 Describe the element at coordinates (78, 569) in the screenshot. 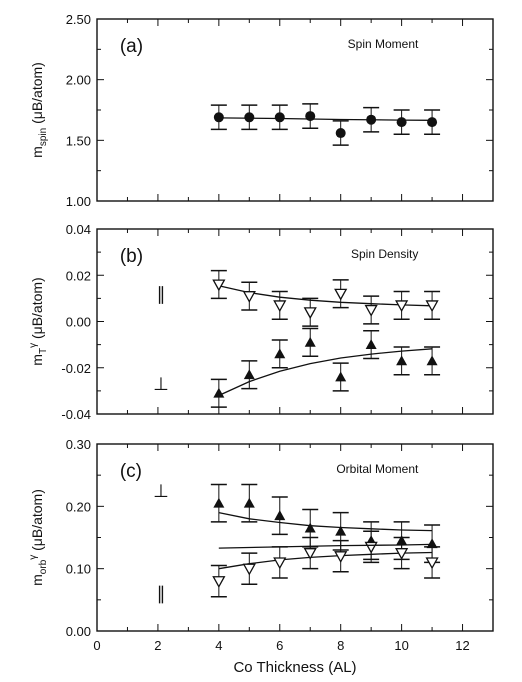

I see `y-tick-label: 0.10` at that location.